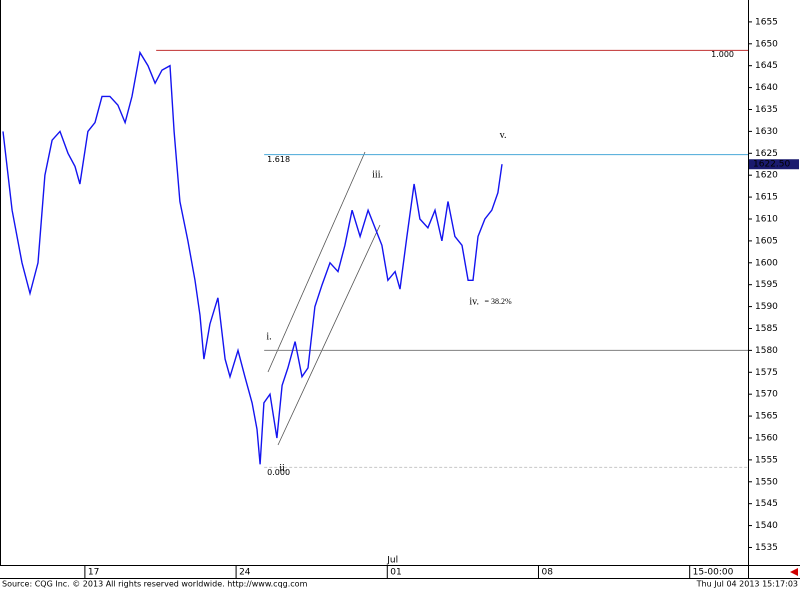  Describe the element at coordinates (395, 573) in the screenshot. I see `x-tick-label: 01` at that location.